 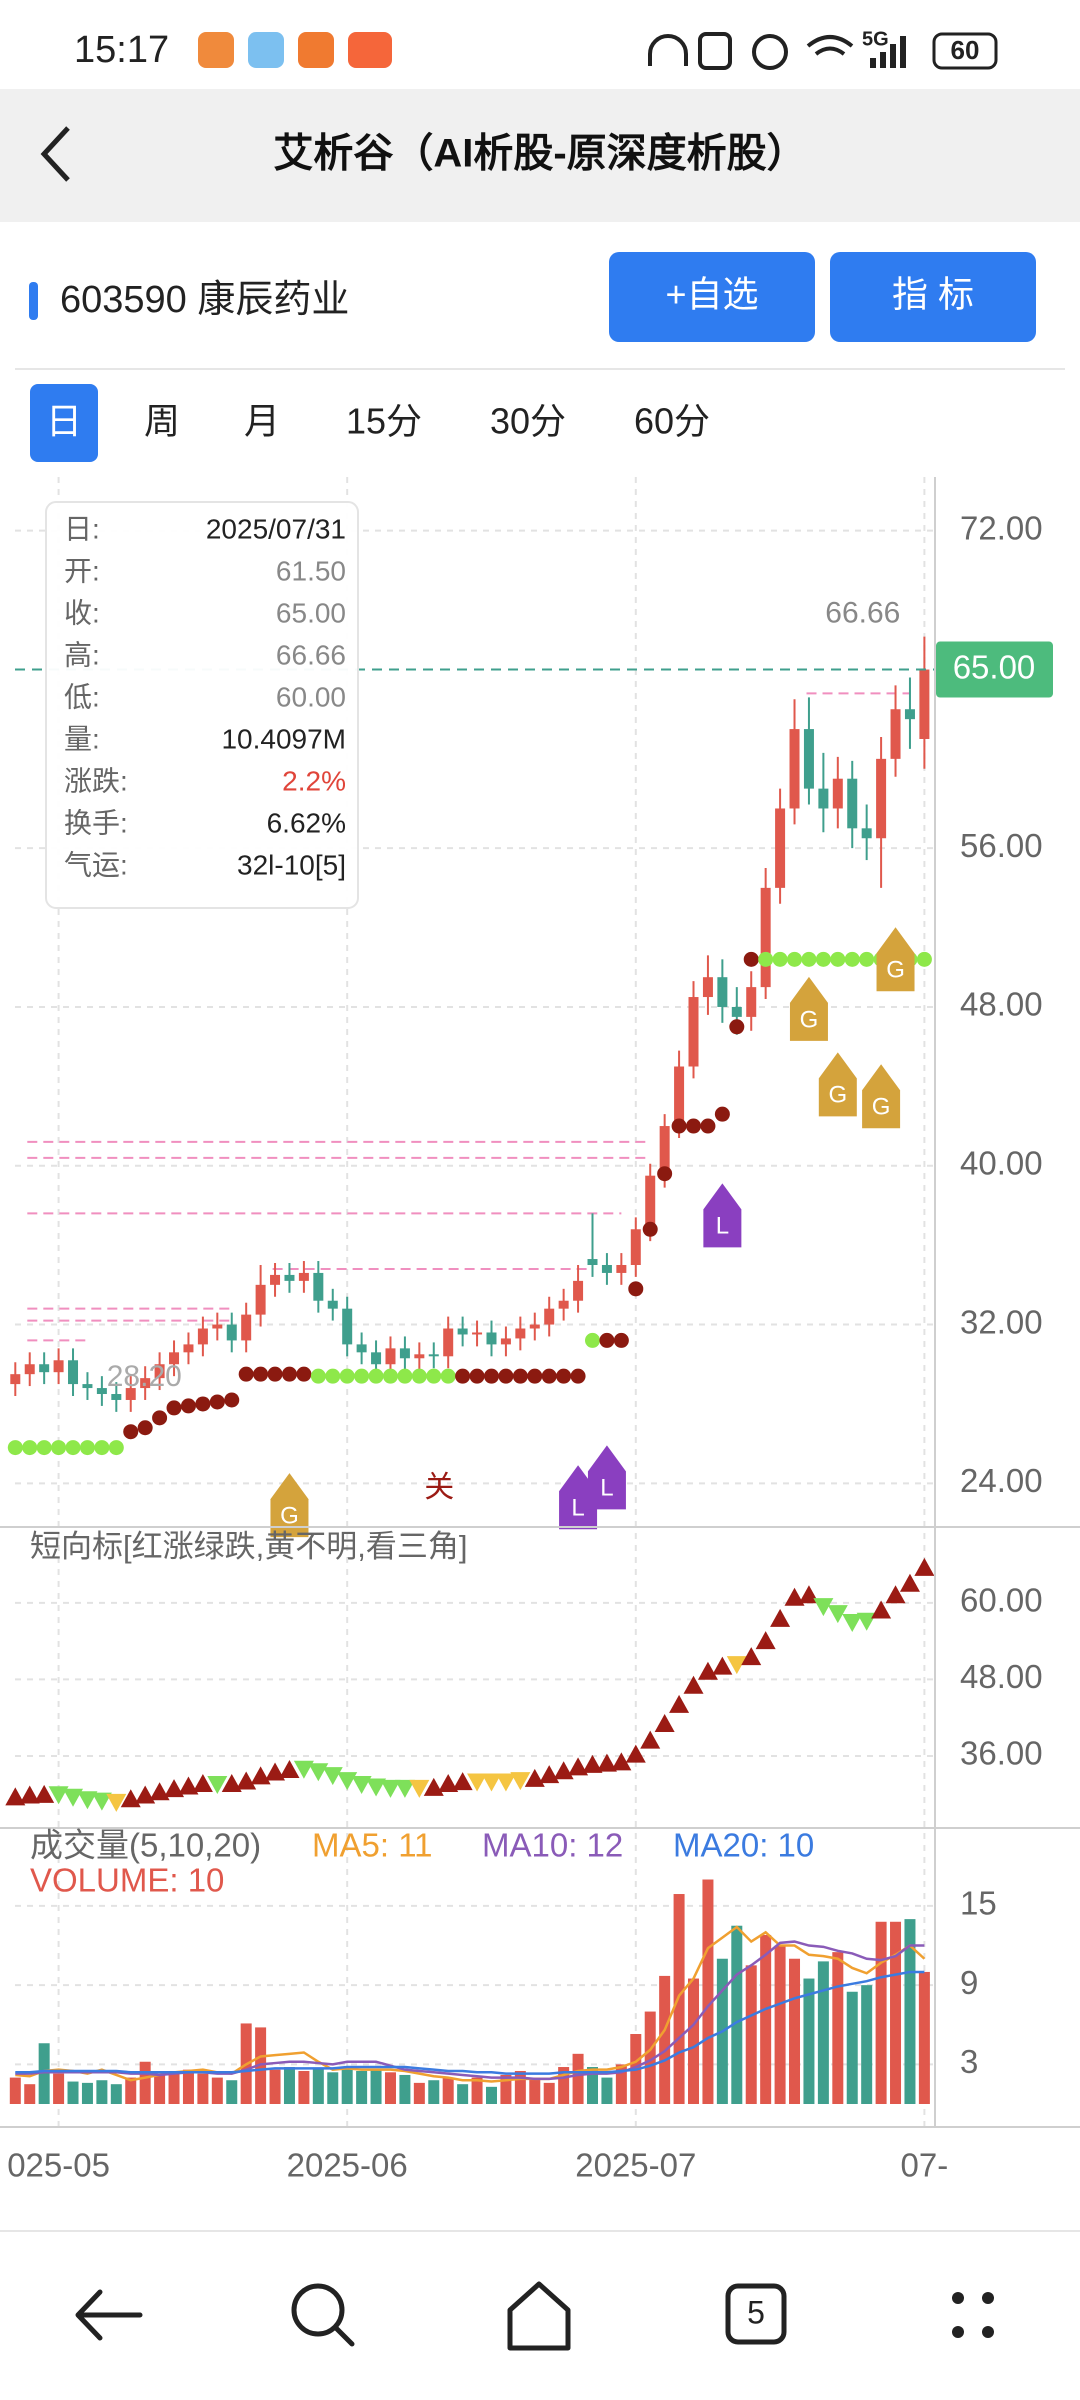 I want to click on nav-menu, so click(x=973, y=2315).